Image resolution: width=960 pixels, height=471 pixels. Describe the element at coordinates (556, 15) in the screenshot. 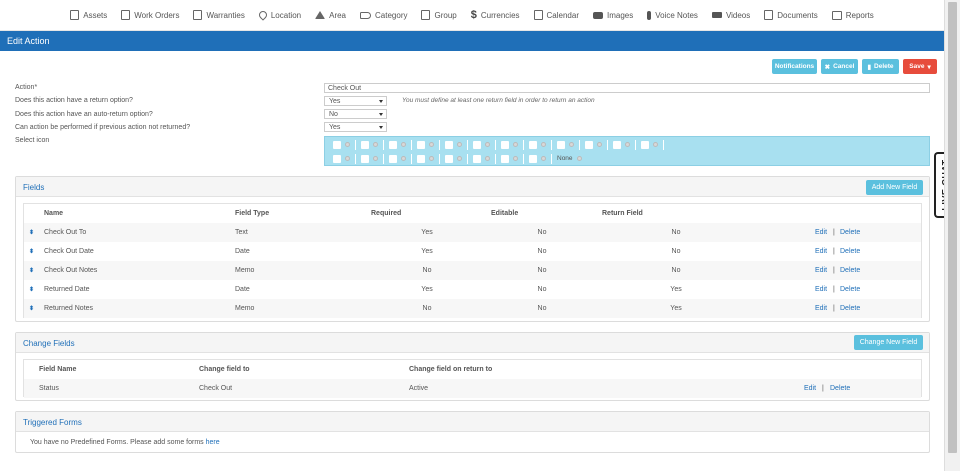

I see `nav-calendar: Calendar` at that location.